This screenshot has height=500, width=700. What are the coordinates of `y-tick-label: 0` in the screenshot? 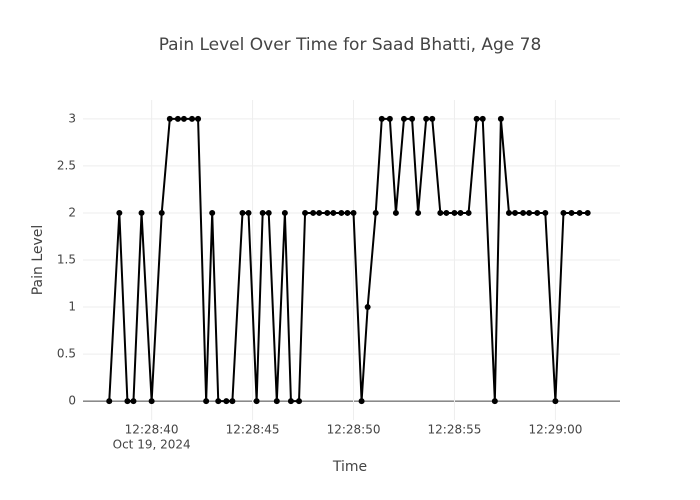 It's located at (72, 401).